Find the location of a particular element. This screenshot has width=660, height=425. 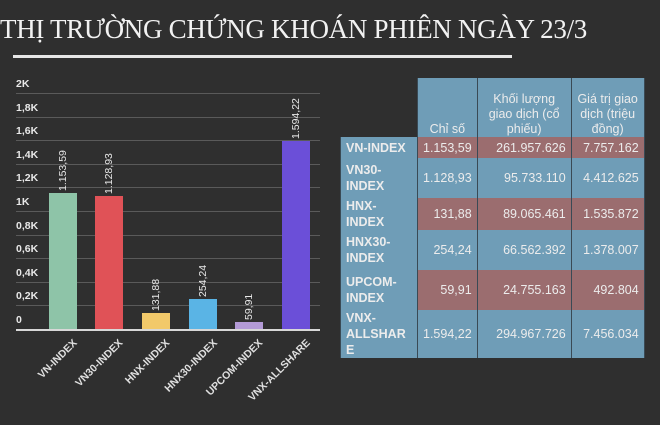

row-value: 7.456.034 is located at coordinates (607, 334).